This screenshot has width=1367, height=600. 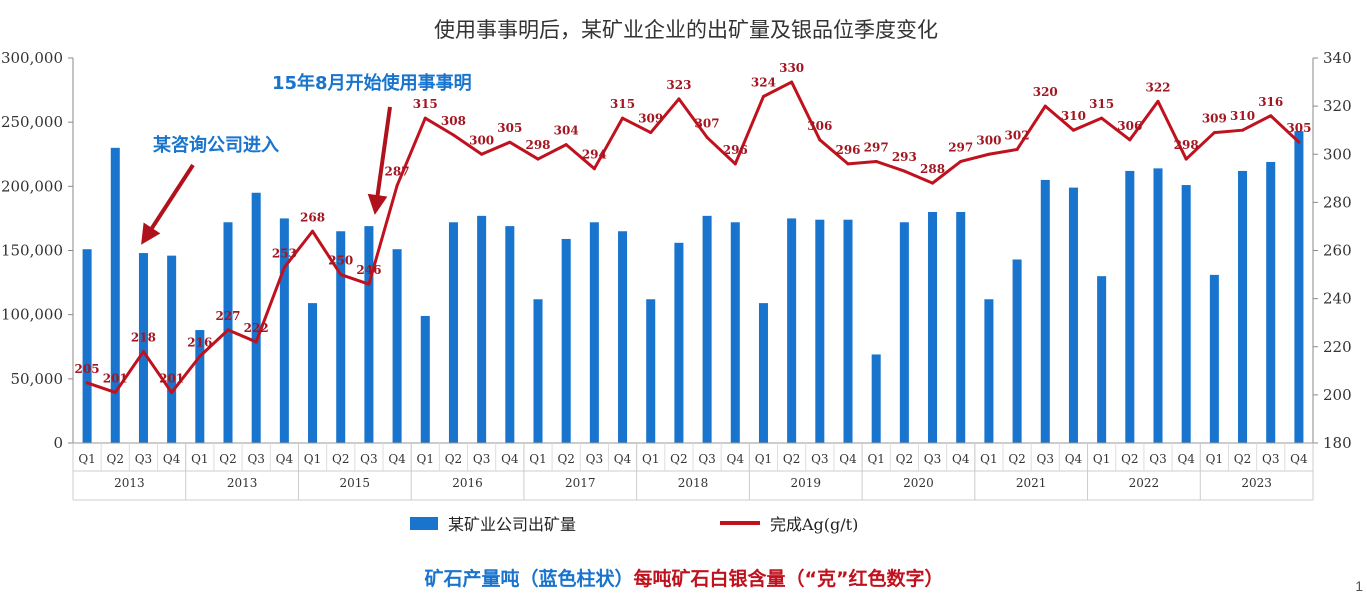 What do you see at coordinates (32, 186) in the screenshot?
I see `left-tick-label: 200,000` at bounding box center [32, 186].